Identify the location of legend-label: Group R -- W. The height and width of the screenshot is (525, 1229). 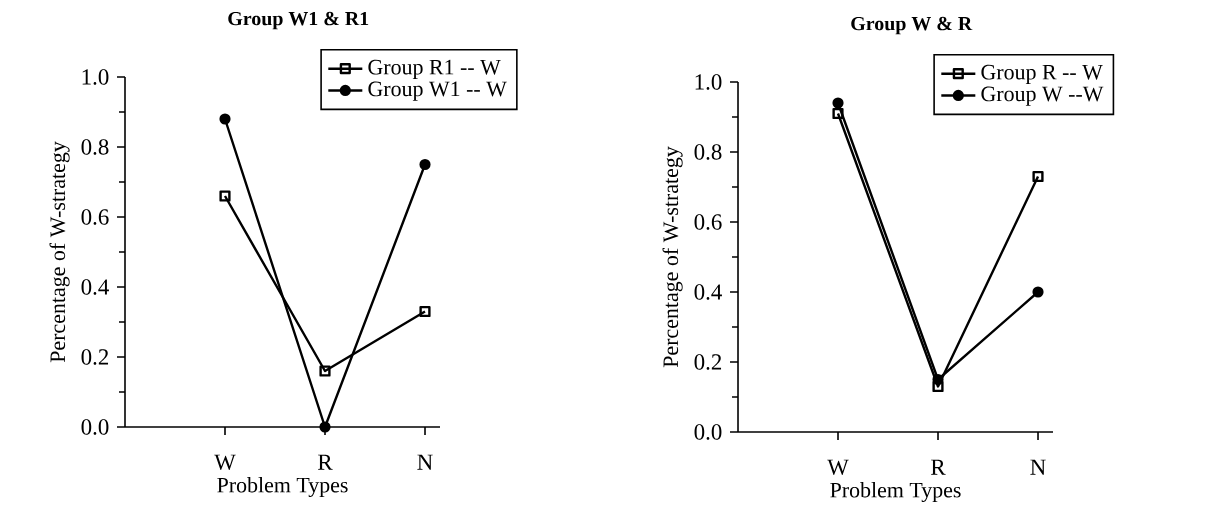
(1042, 74).